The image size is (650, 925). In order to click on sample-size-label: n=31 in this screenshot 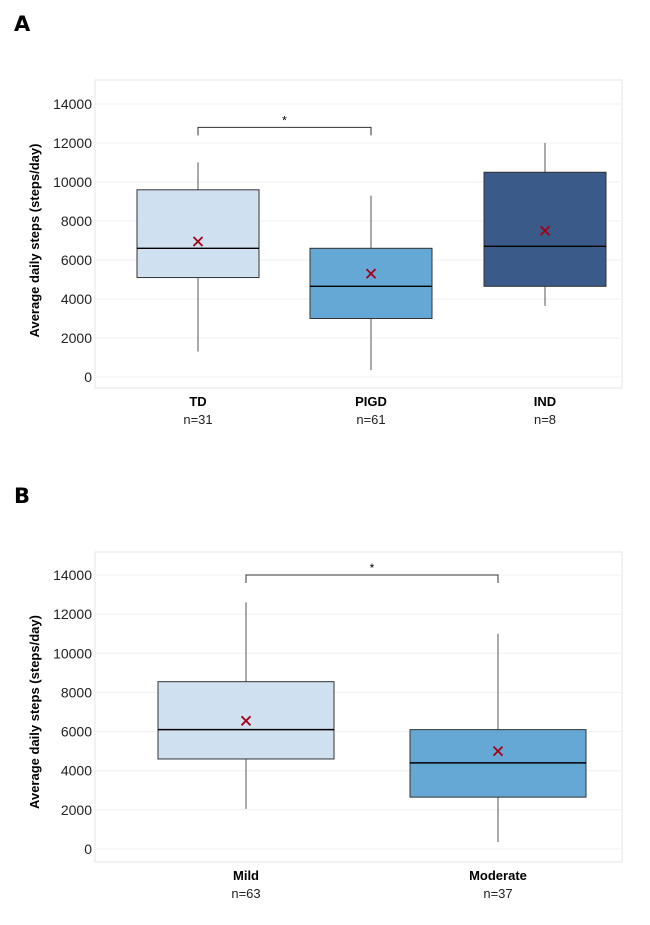, I will do `click(197, 419)`.